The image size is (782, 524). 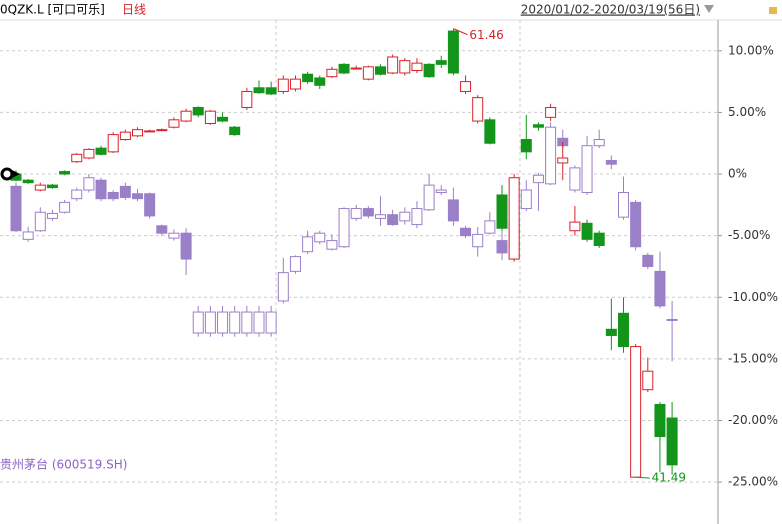 What do you see at coordinates (52, 10) in the screenshot?
I see `chart-title: 0QZK.L [可口可乐]` at bounding box center [52, 10].